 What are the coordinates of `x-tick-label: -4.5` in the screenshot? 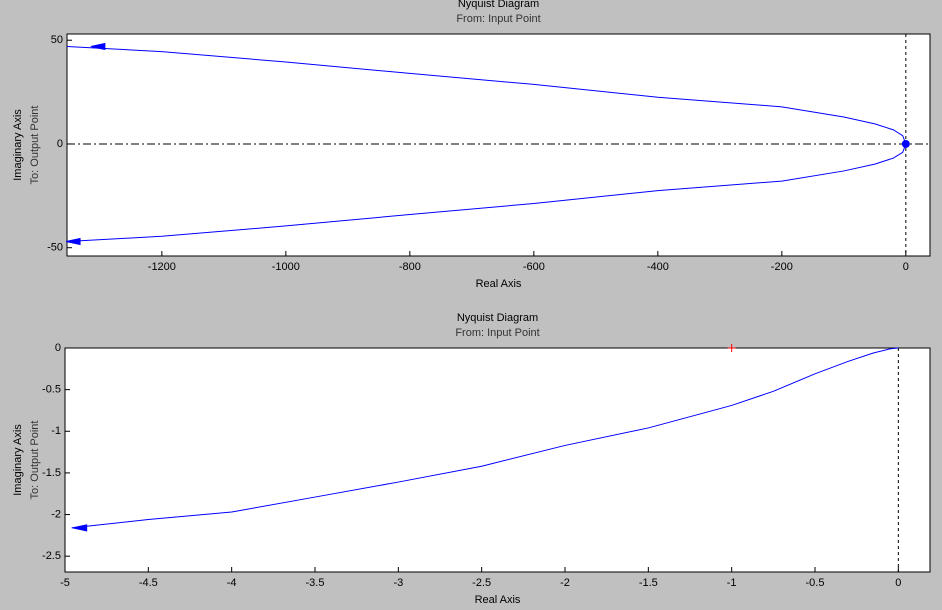 It's located at (148, 583).